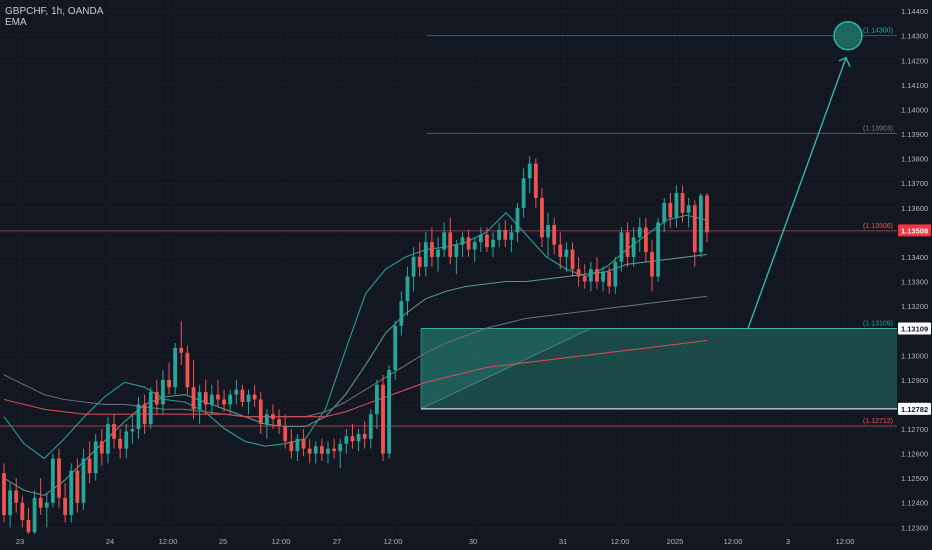 This screenshot has width=932, height=550. Describe the element at coordinates (914, 306) in the screenshot. I see `price-tick-label: 1.13200` at that location.